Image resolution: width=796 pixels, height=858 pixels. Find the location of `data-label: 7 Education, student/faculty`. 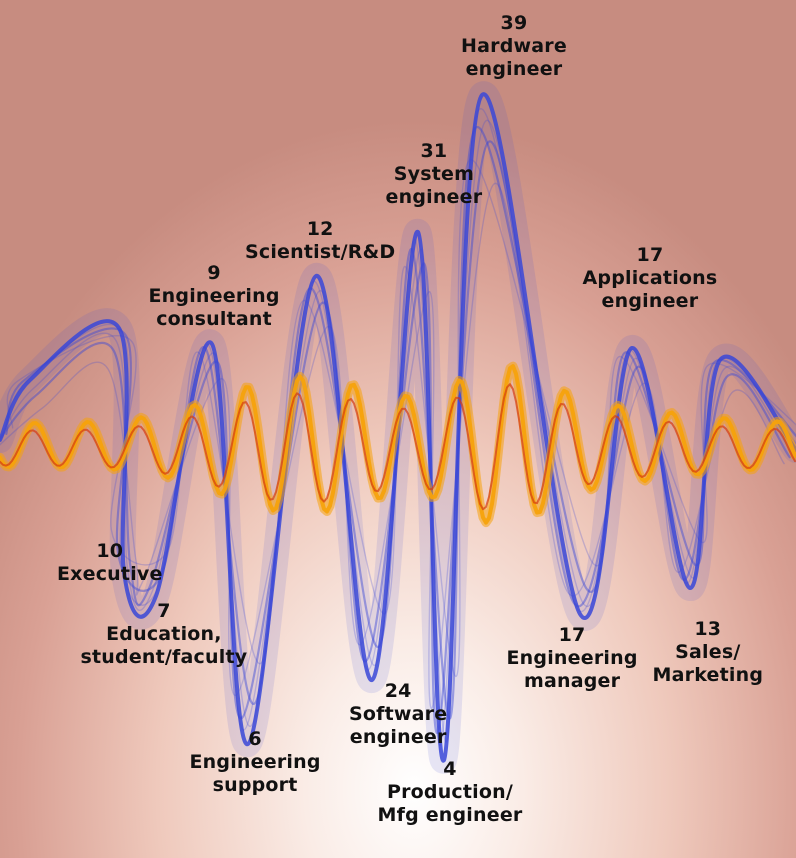

data-label: 7 Education, student/faculty is located at coordinates (164, 634).